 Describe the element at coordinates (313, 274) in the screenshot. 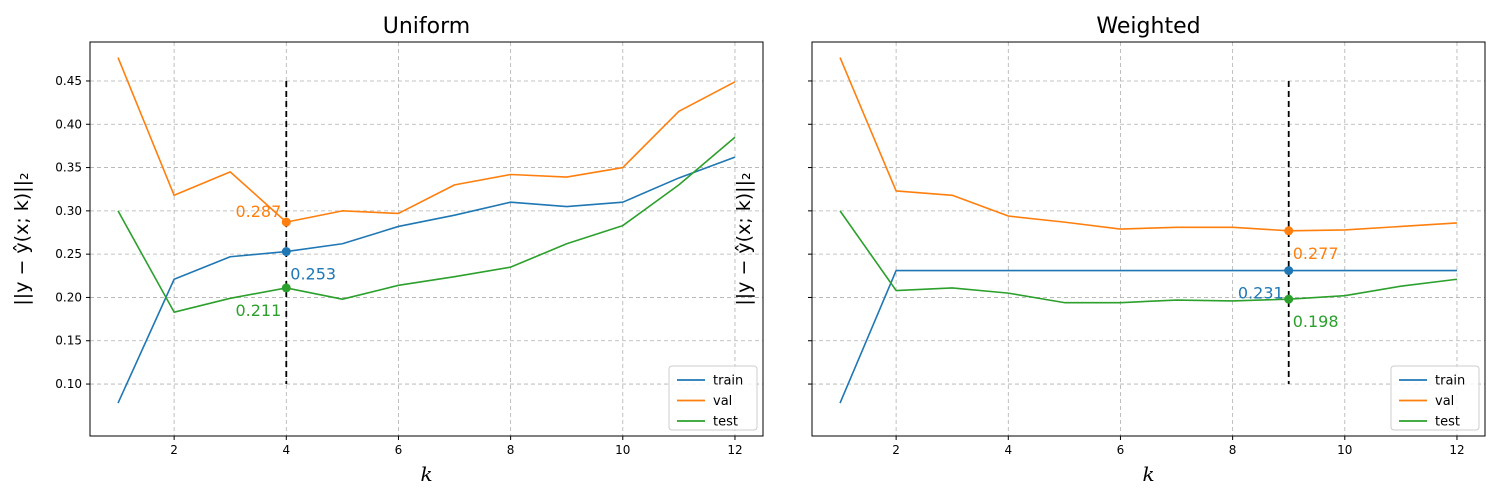

I see `annotation-label: 0.253` at that location.